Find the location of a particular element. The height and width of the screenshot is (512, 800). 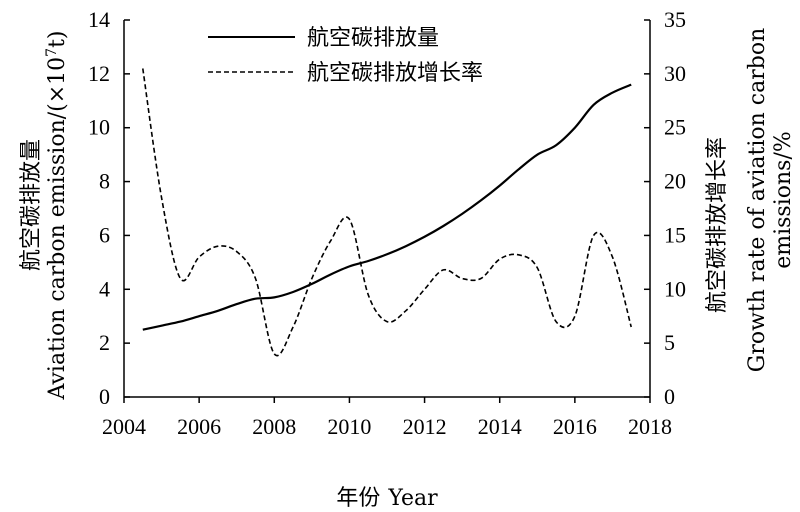

left-tick-label: 12 is located at coordinates (99, 73).